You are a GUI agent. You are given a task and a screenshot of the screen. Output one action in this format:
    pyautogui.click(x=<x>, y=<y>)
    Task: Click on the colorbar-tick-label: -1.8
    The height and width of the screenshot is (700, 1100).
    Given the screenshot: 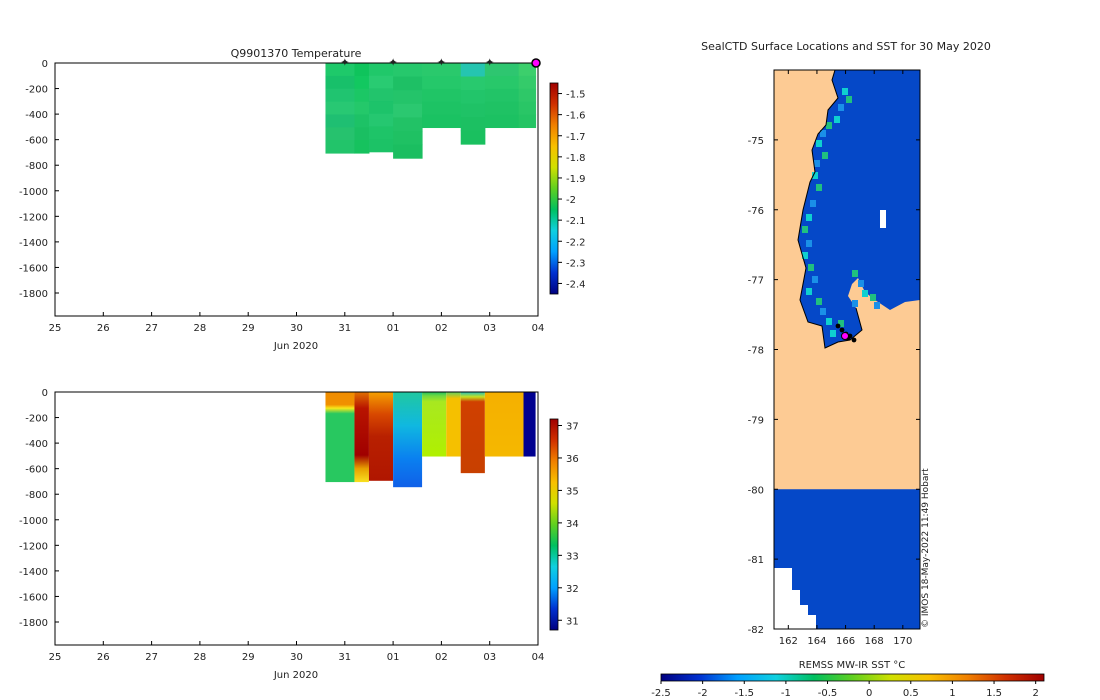 What is the action you would take?
    pyautogui.click(x=576, y=158)
    